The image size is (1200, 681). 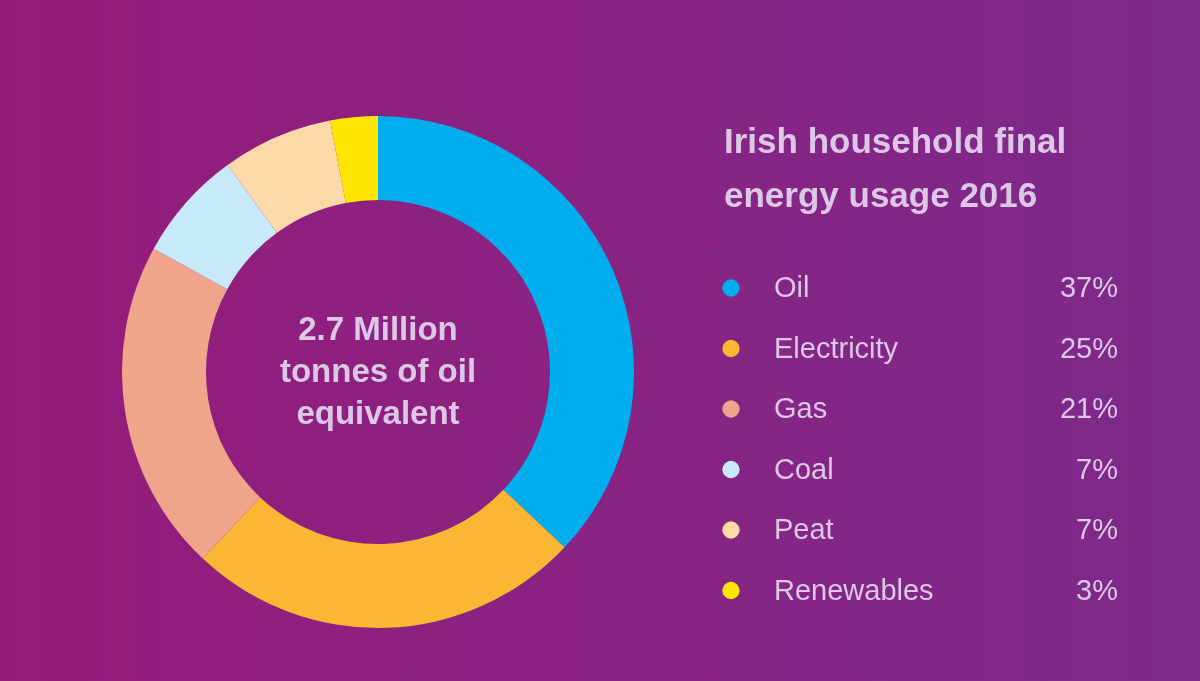 What do you see at coordinates (804, 468) in the screenshot?
I see `legend-label: Coal` at bounding box center [804, 468].